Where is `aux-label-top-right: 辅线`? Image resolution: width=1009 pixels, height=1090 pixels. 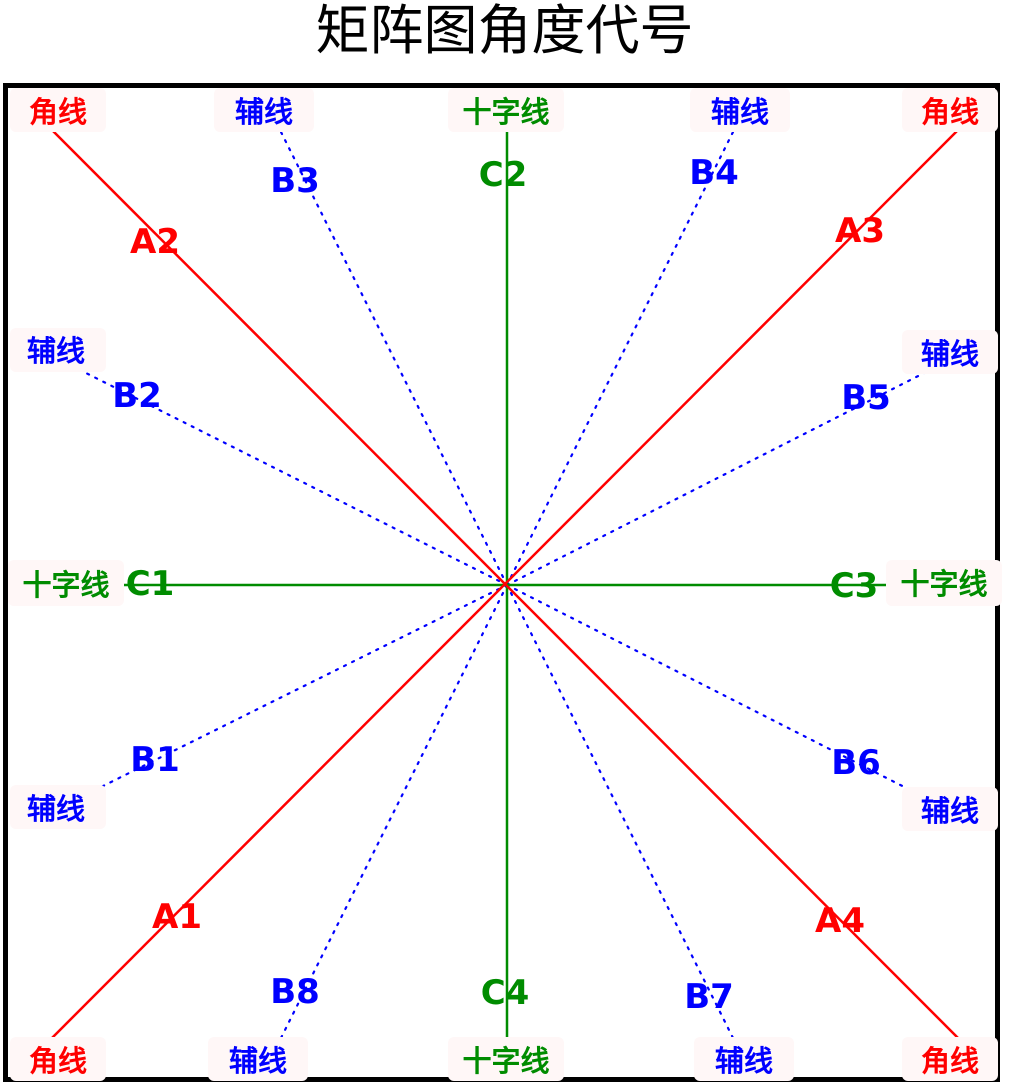 aux-label-top-right: 辅线 is located at coordinates (740, 112).